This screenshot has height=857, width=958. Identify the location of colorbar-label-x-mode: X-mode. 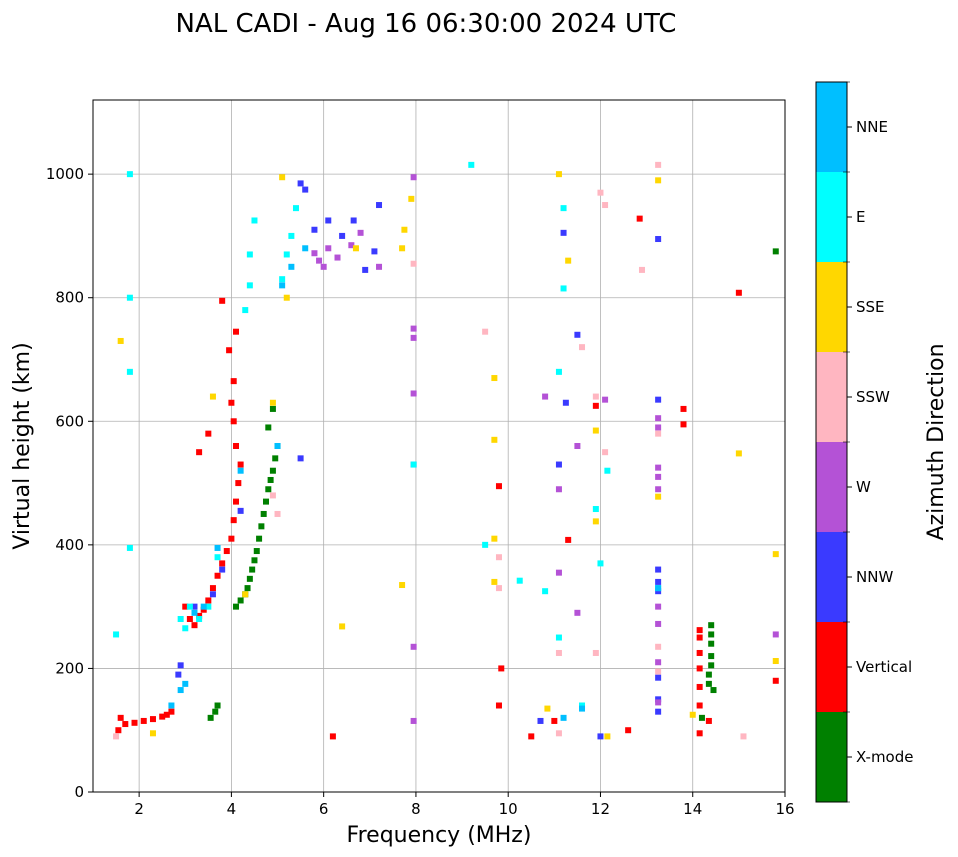
(884, 757).